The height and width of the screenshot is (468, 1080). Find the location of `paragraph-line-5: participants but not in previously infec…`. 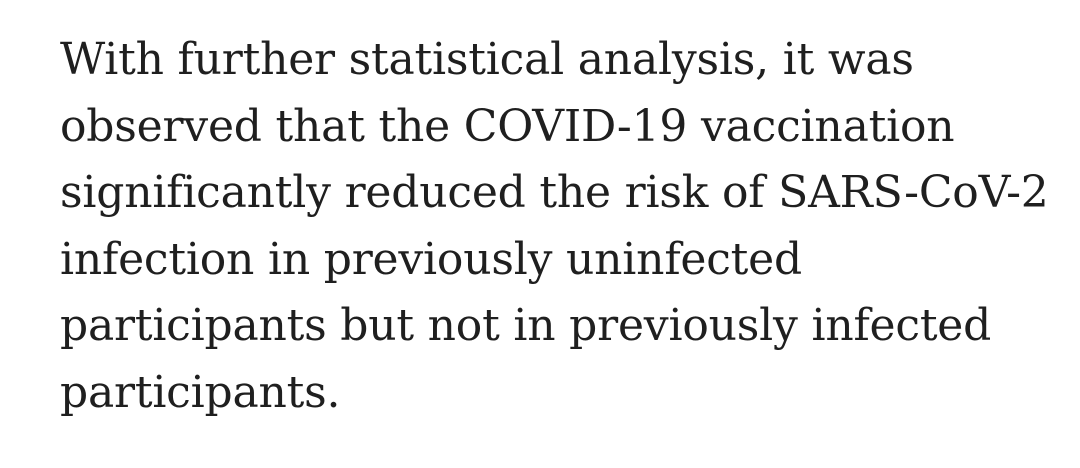

paragraph-line-5: participants but not in previously infec… is located at coordinates (526, 325).